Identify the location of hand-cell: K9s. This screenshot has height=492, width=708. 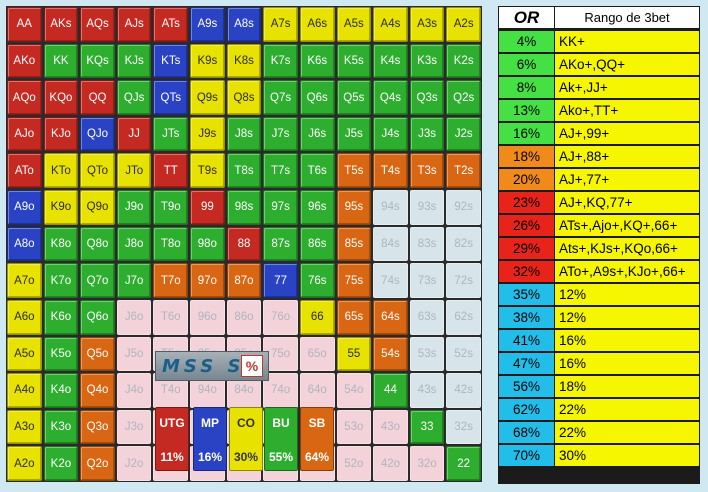
(207, 61).